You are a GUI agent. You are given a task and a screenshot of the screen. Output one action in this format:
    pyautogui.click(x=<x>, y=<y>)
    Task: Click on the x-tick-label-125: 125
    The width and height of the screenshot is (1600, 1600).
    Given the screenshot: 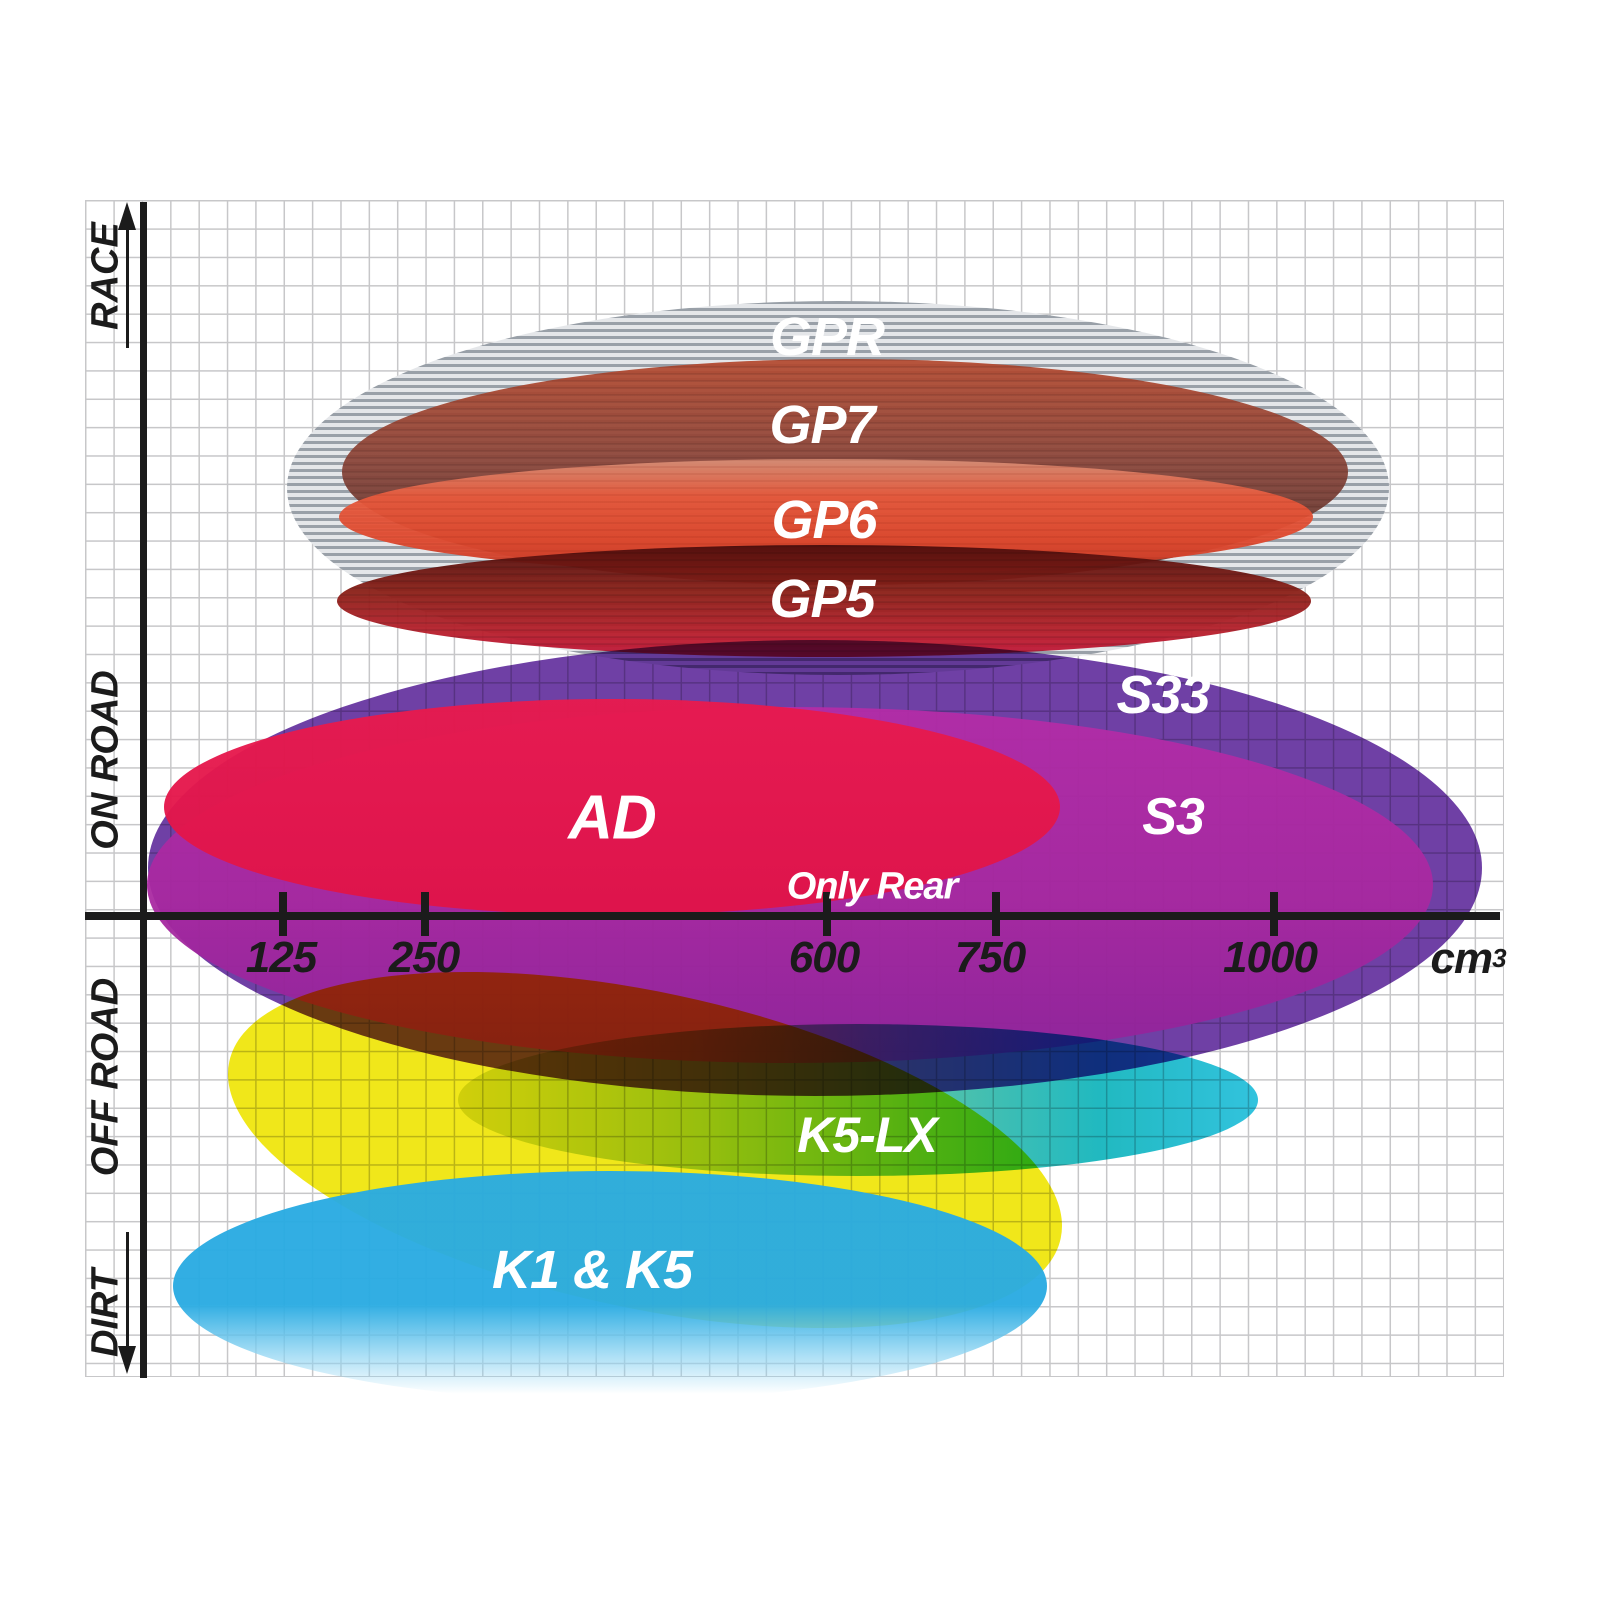 What is the action you would take?
    pyautogui.click(x=281, y=957)
    